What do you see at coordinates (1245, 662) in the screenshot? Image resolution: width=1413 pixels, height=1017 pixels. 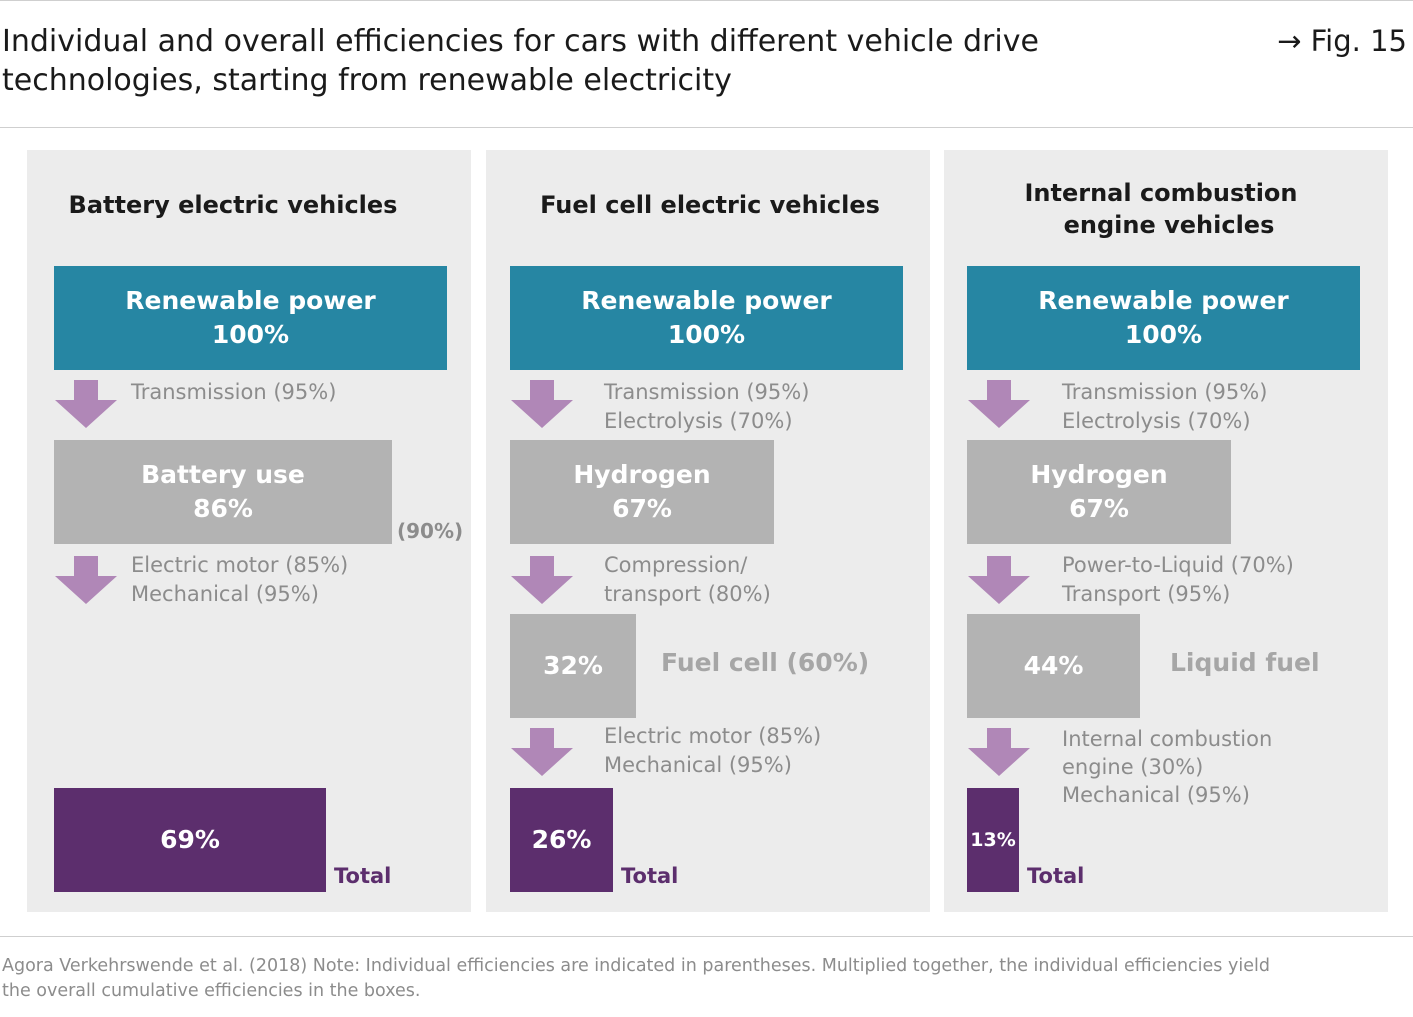 I see `liquid-fuel-label: Liquid fuel` at bounding box center [1245, 662].